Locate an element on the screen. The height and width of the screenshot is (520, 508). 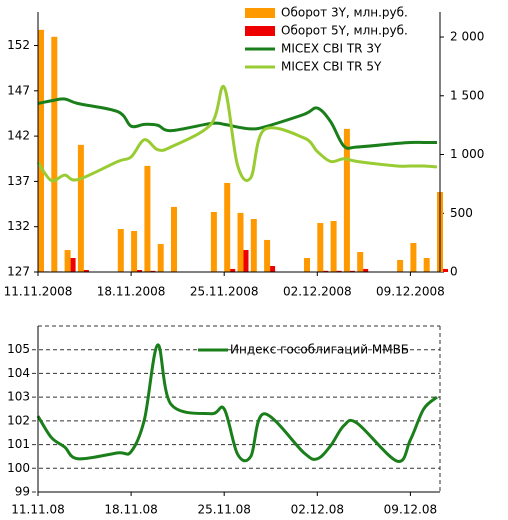
y-tick-label: 152 is located at coordinates (18, 45).